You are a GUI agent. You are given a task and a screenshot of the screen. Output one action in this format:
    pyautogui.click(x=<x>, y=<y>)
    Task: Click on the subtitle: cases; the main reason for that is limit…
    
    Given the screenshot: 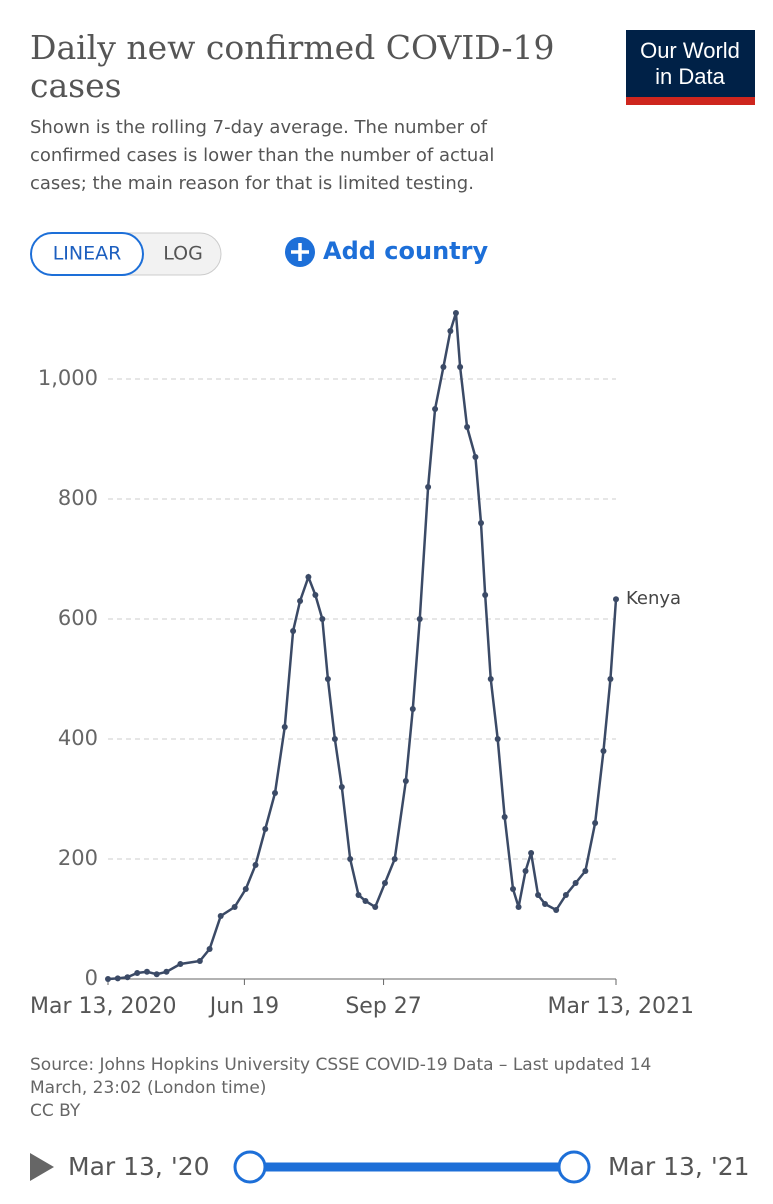 What is the action you would take?
    pyautogui.click(x=252, y=183)
    